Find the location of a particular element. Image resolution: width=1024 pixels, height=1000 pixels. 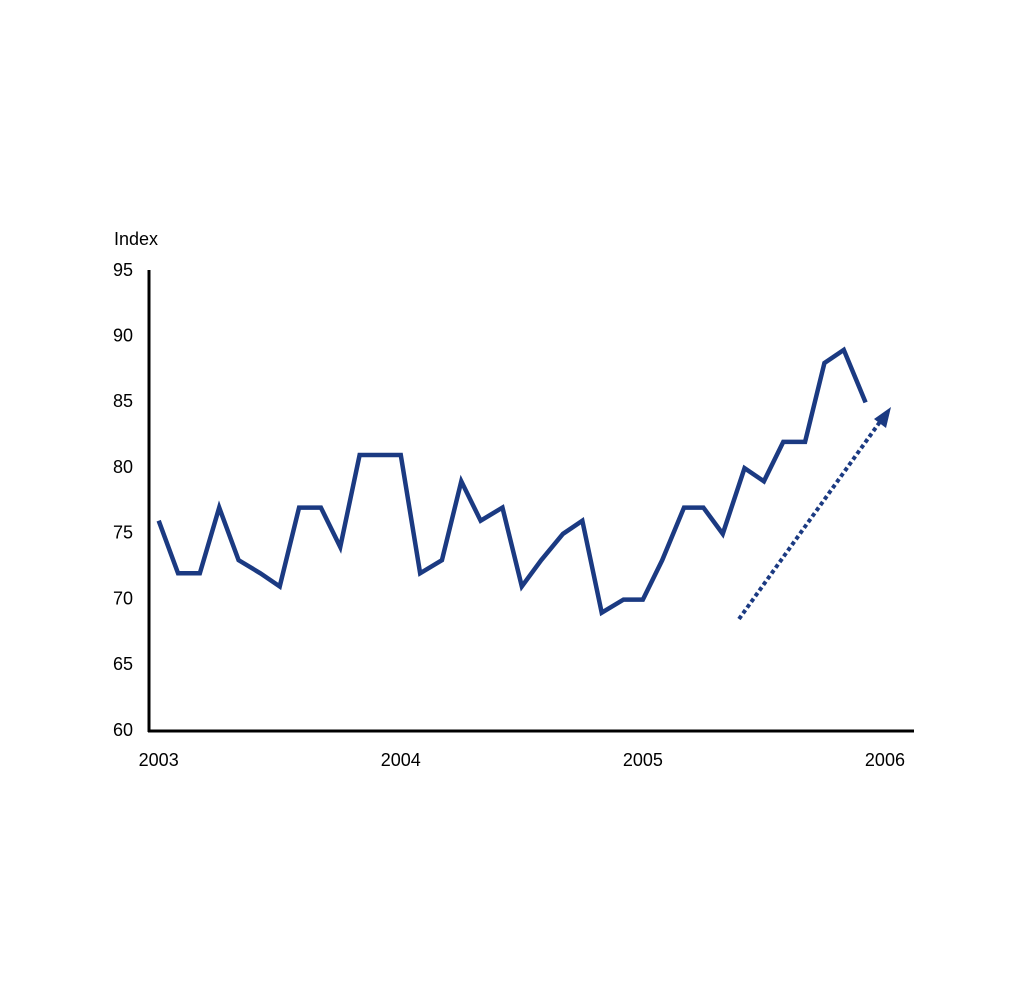

y-axis-label: Index is located at coordinates (136, 239).